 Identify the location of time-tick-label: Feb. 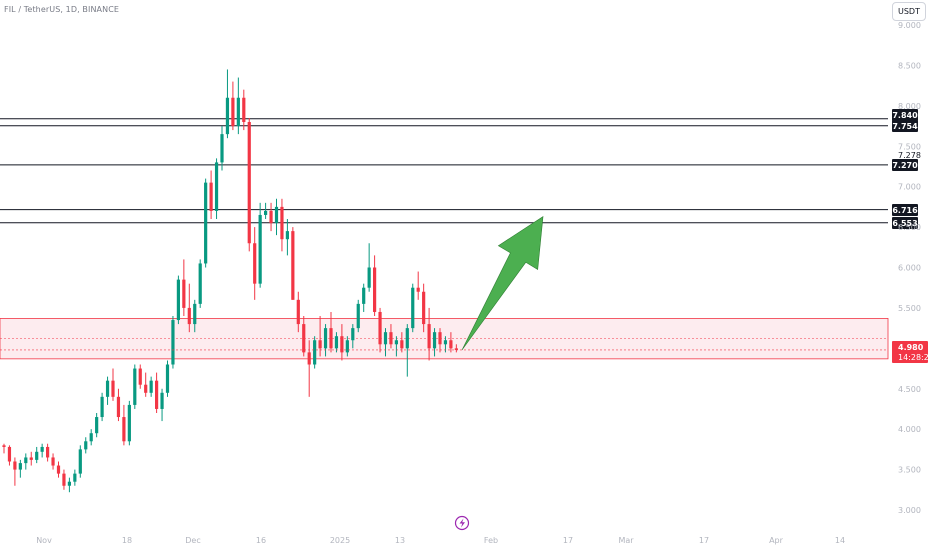
(491, 540).